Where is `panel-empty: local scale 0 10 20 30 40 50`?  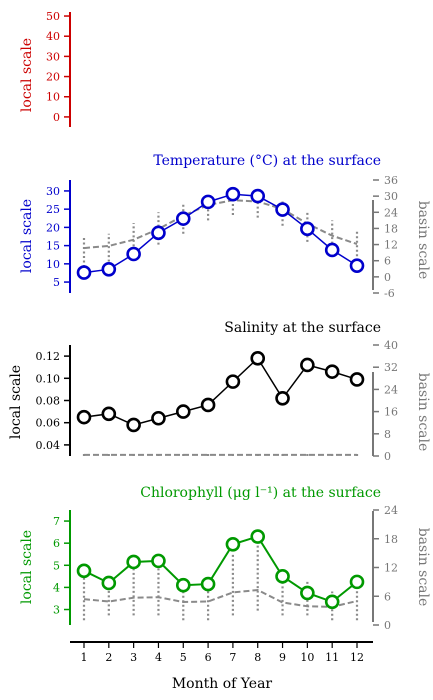 panel-empty: local scale 0 10 20 30 40 50 is located at coordinates (45, 68).